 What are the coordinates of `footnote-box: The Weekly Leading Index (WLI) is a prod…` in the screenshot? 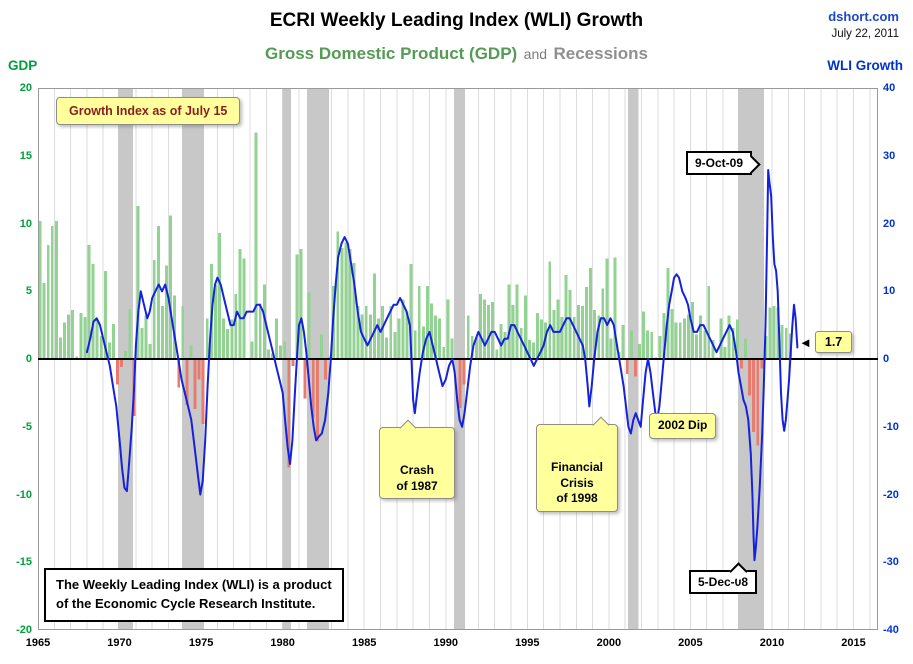 It's located at (194, 595).